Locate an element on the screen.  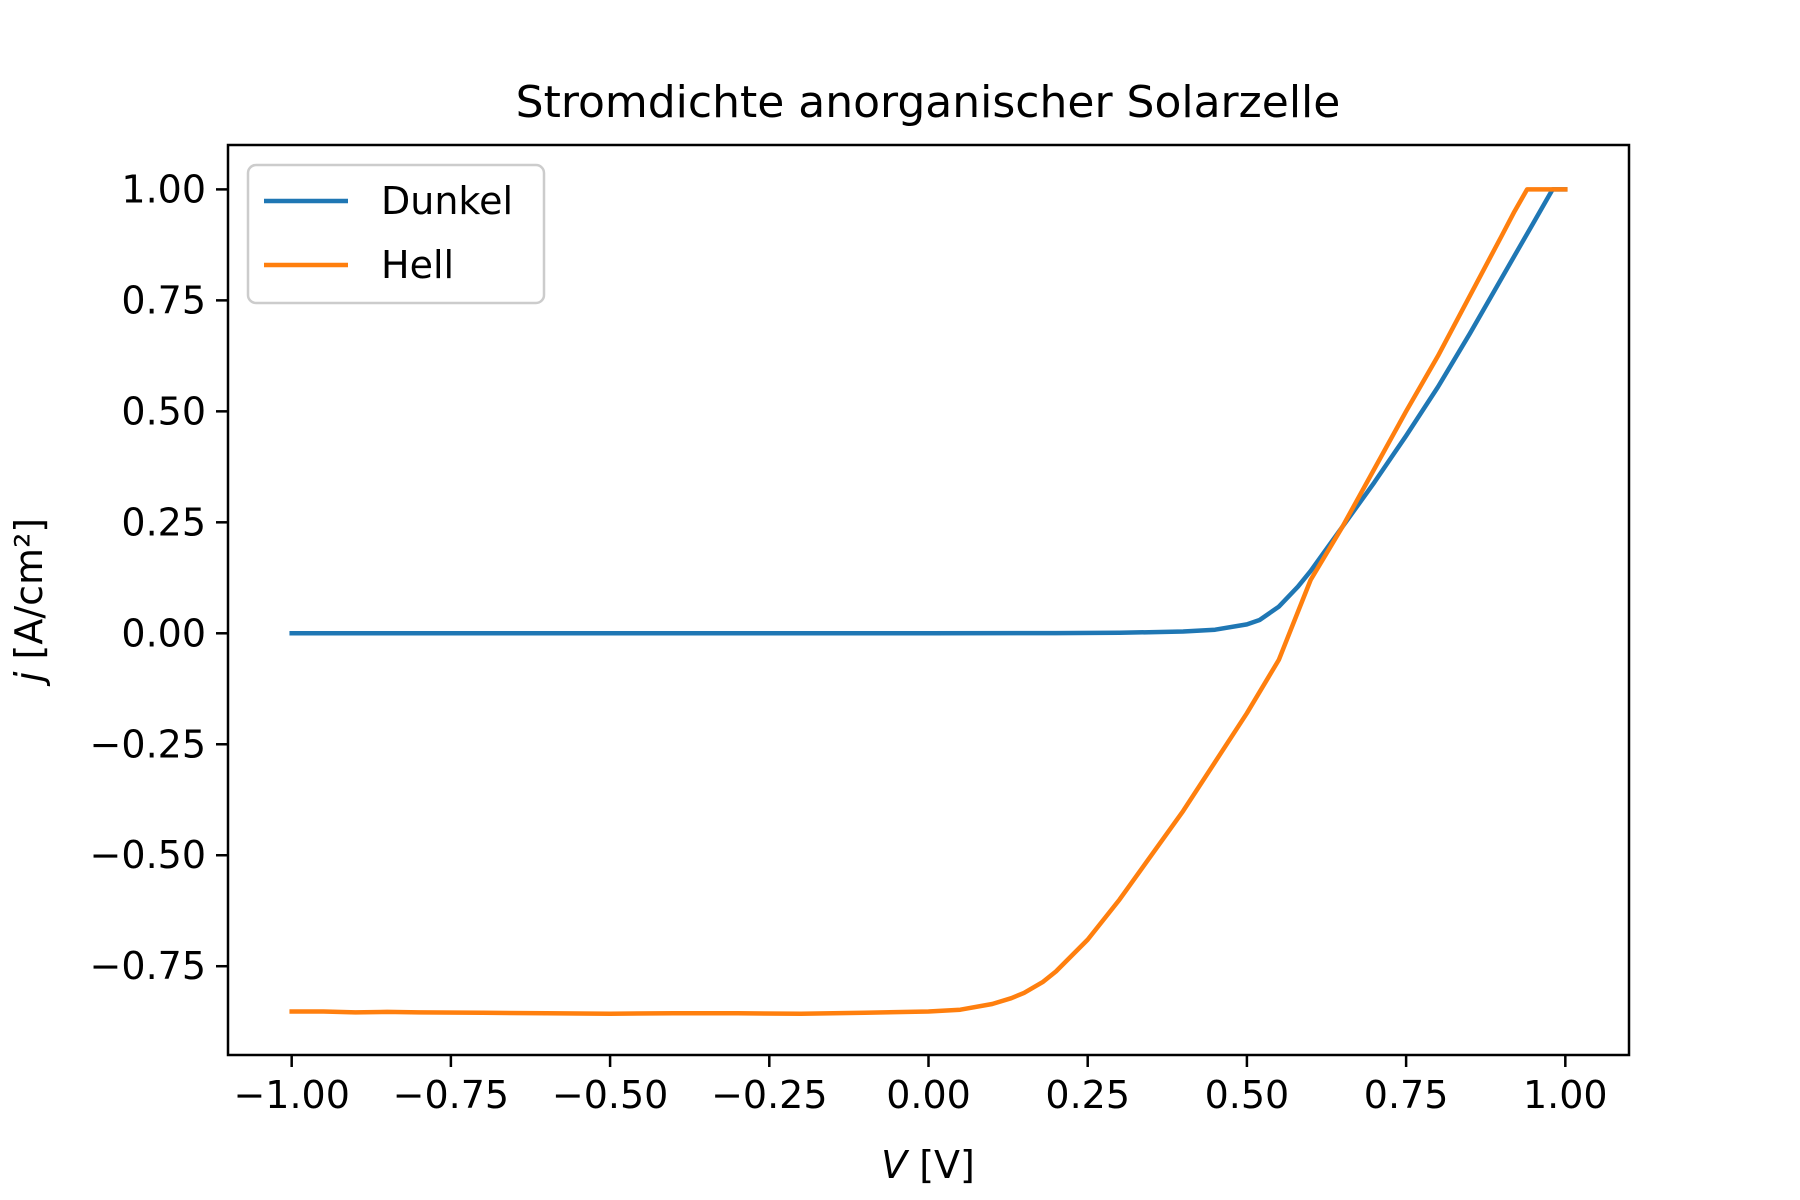
y-tick-label: 0.75 is located at coordinates (163, 300).